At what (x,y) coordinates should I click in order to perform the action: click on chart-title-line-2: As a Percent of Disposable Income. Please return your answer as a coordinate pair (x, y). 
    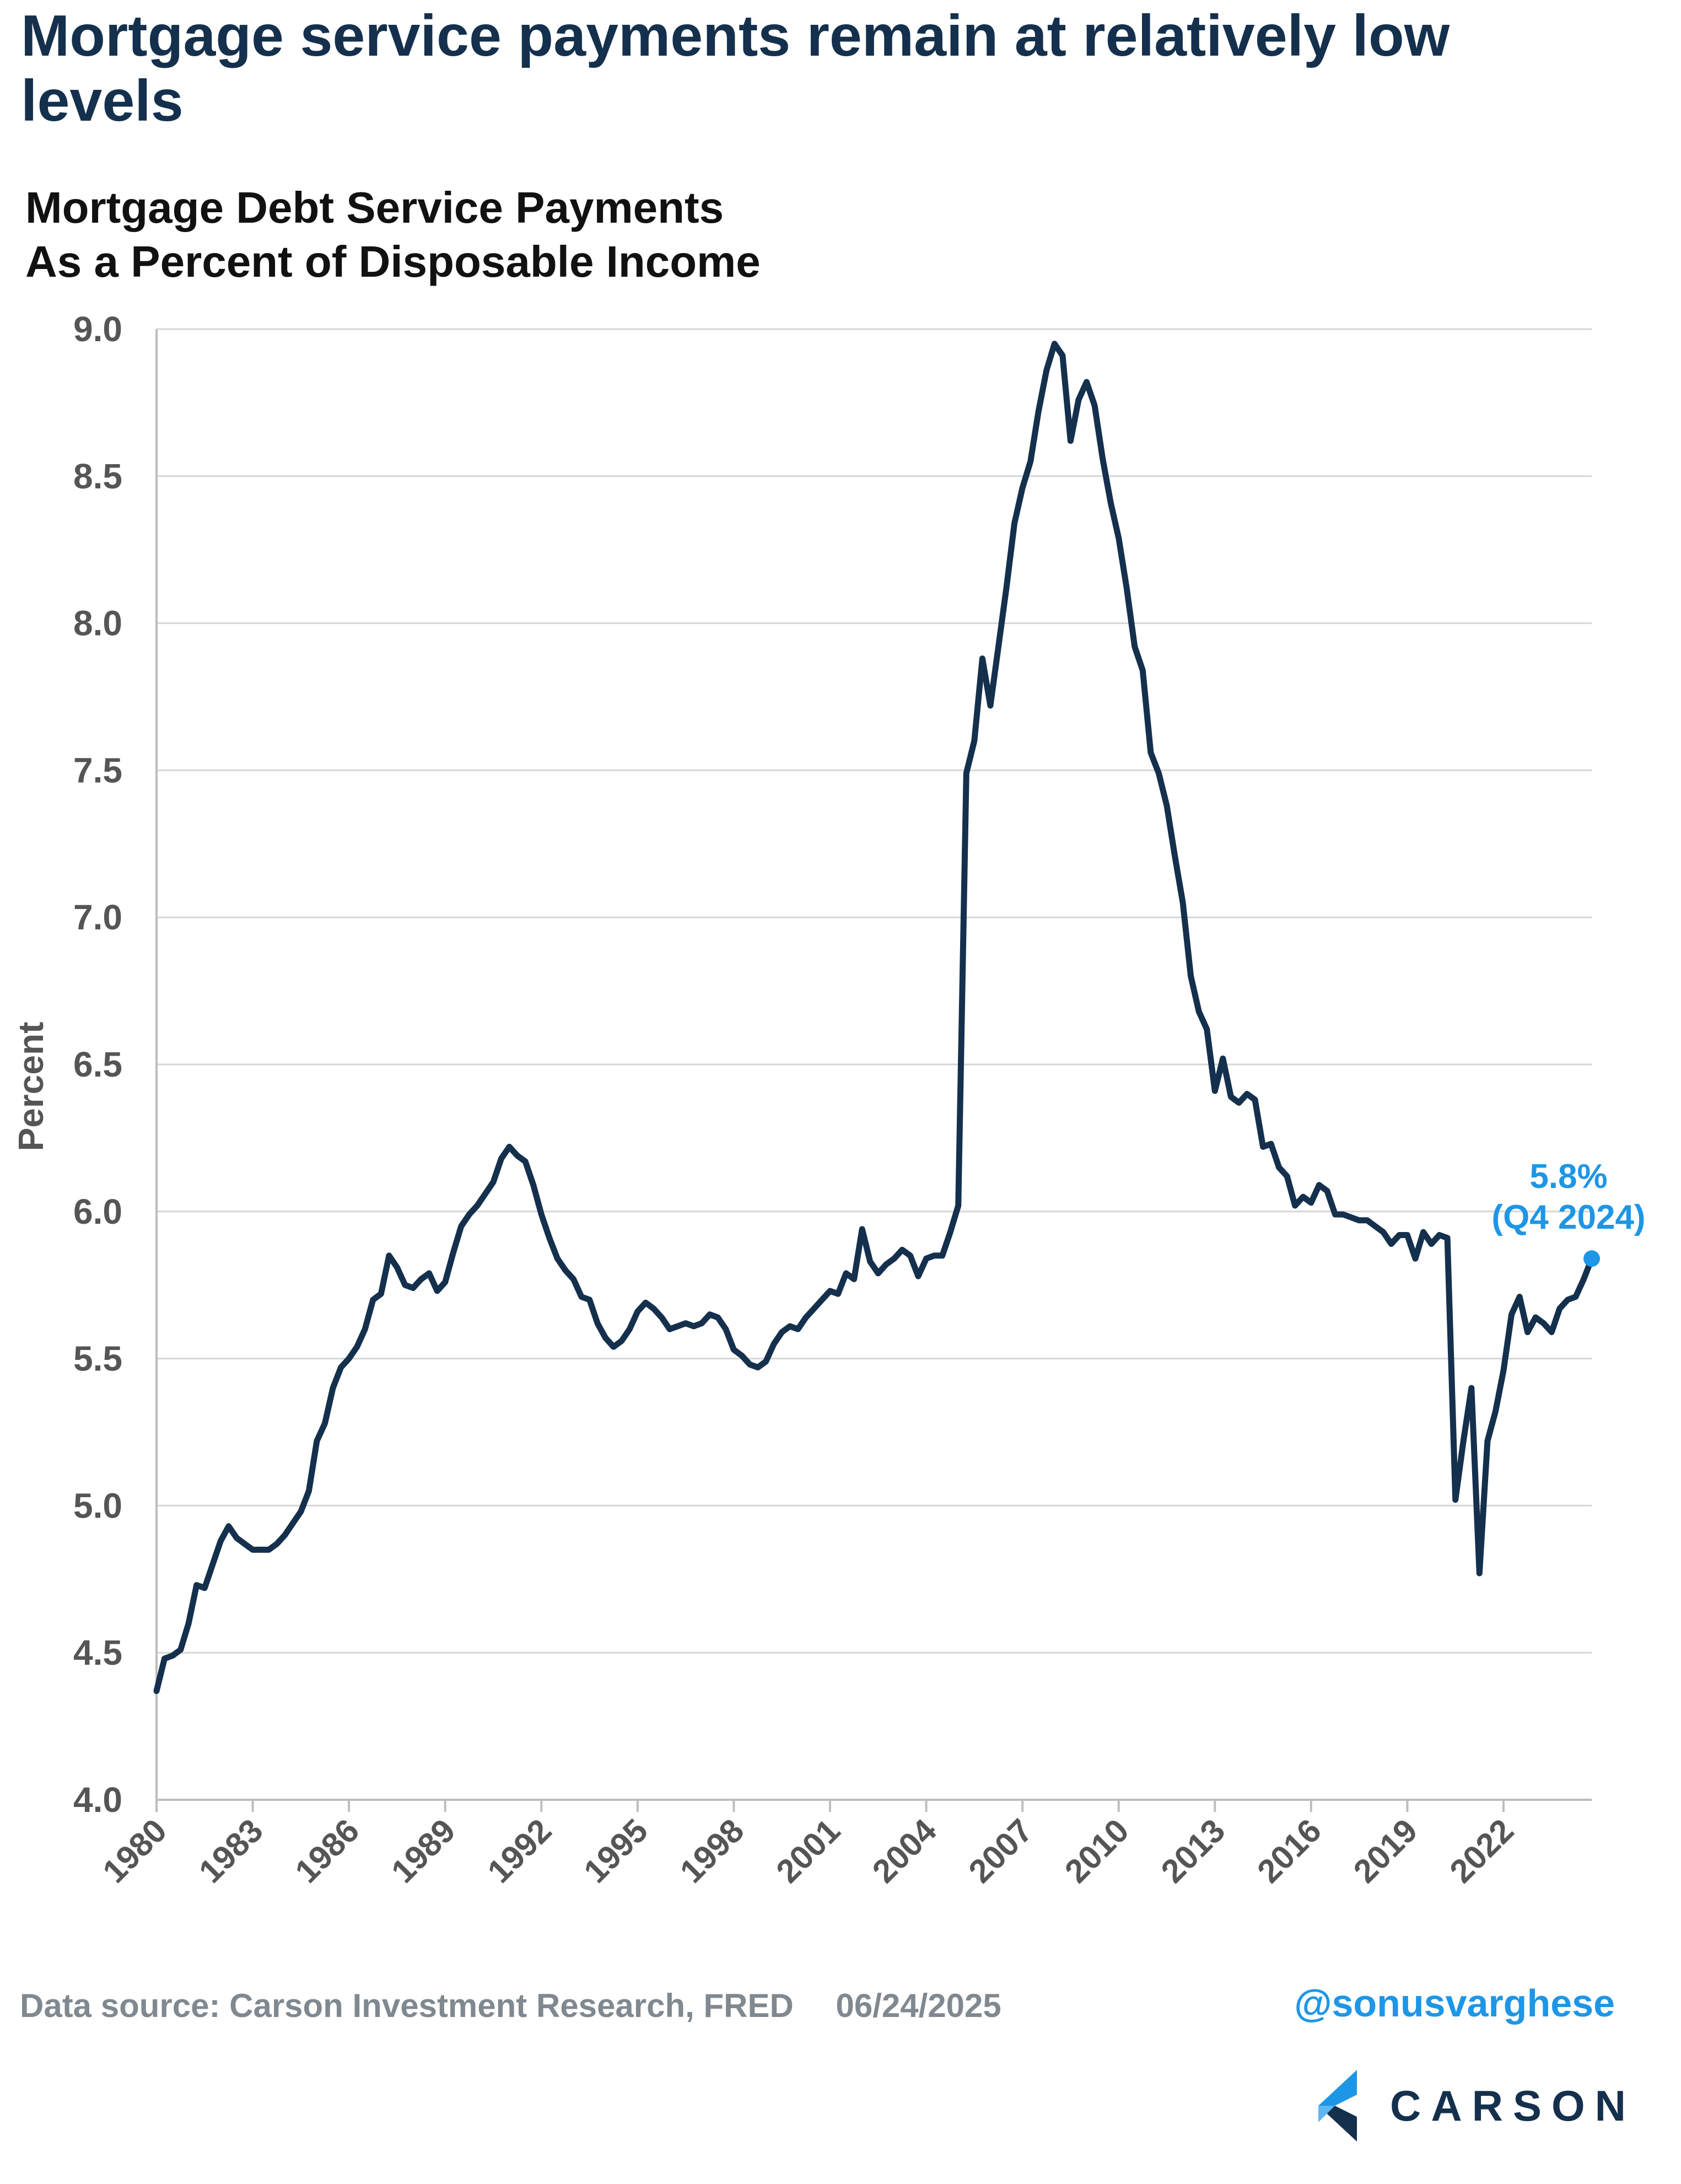
    Looking at the image, I should click on (393, 261).